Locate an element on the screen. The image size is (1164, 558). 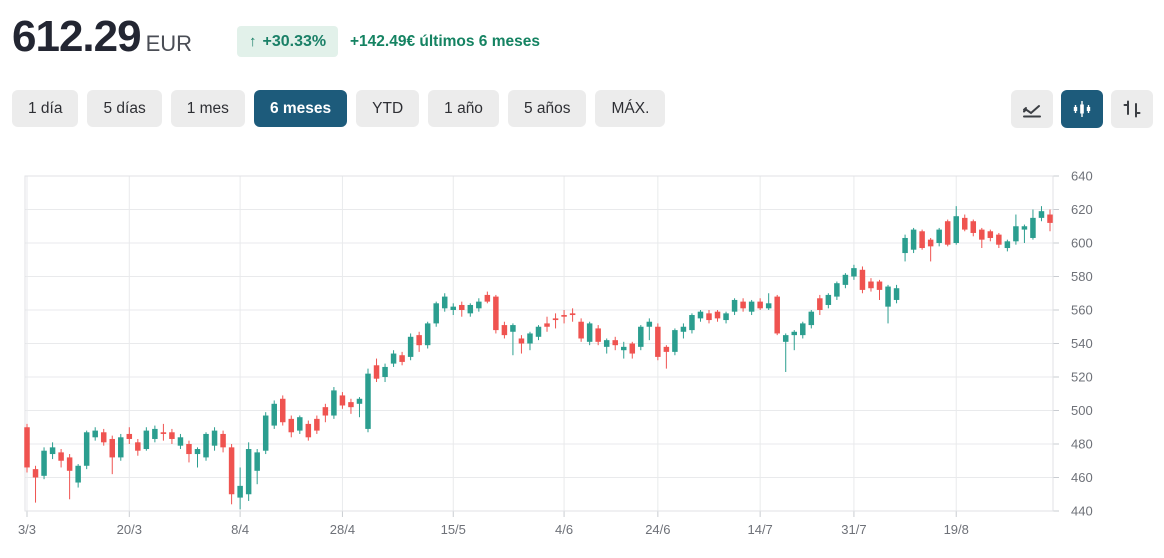
range-tab-5-a-os: 5 años is located at coordinates (547, 108).